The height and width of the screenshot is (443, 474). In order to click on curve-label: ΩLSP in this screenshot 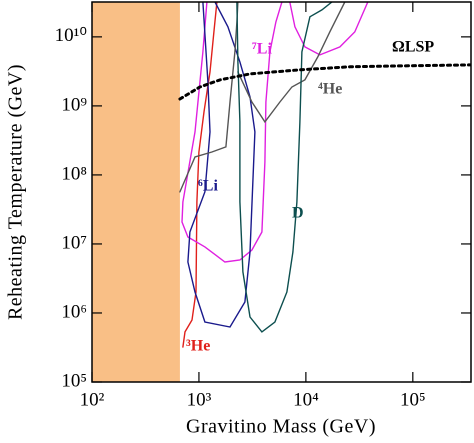, I will do `click(413, 47)`.